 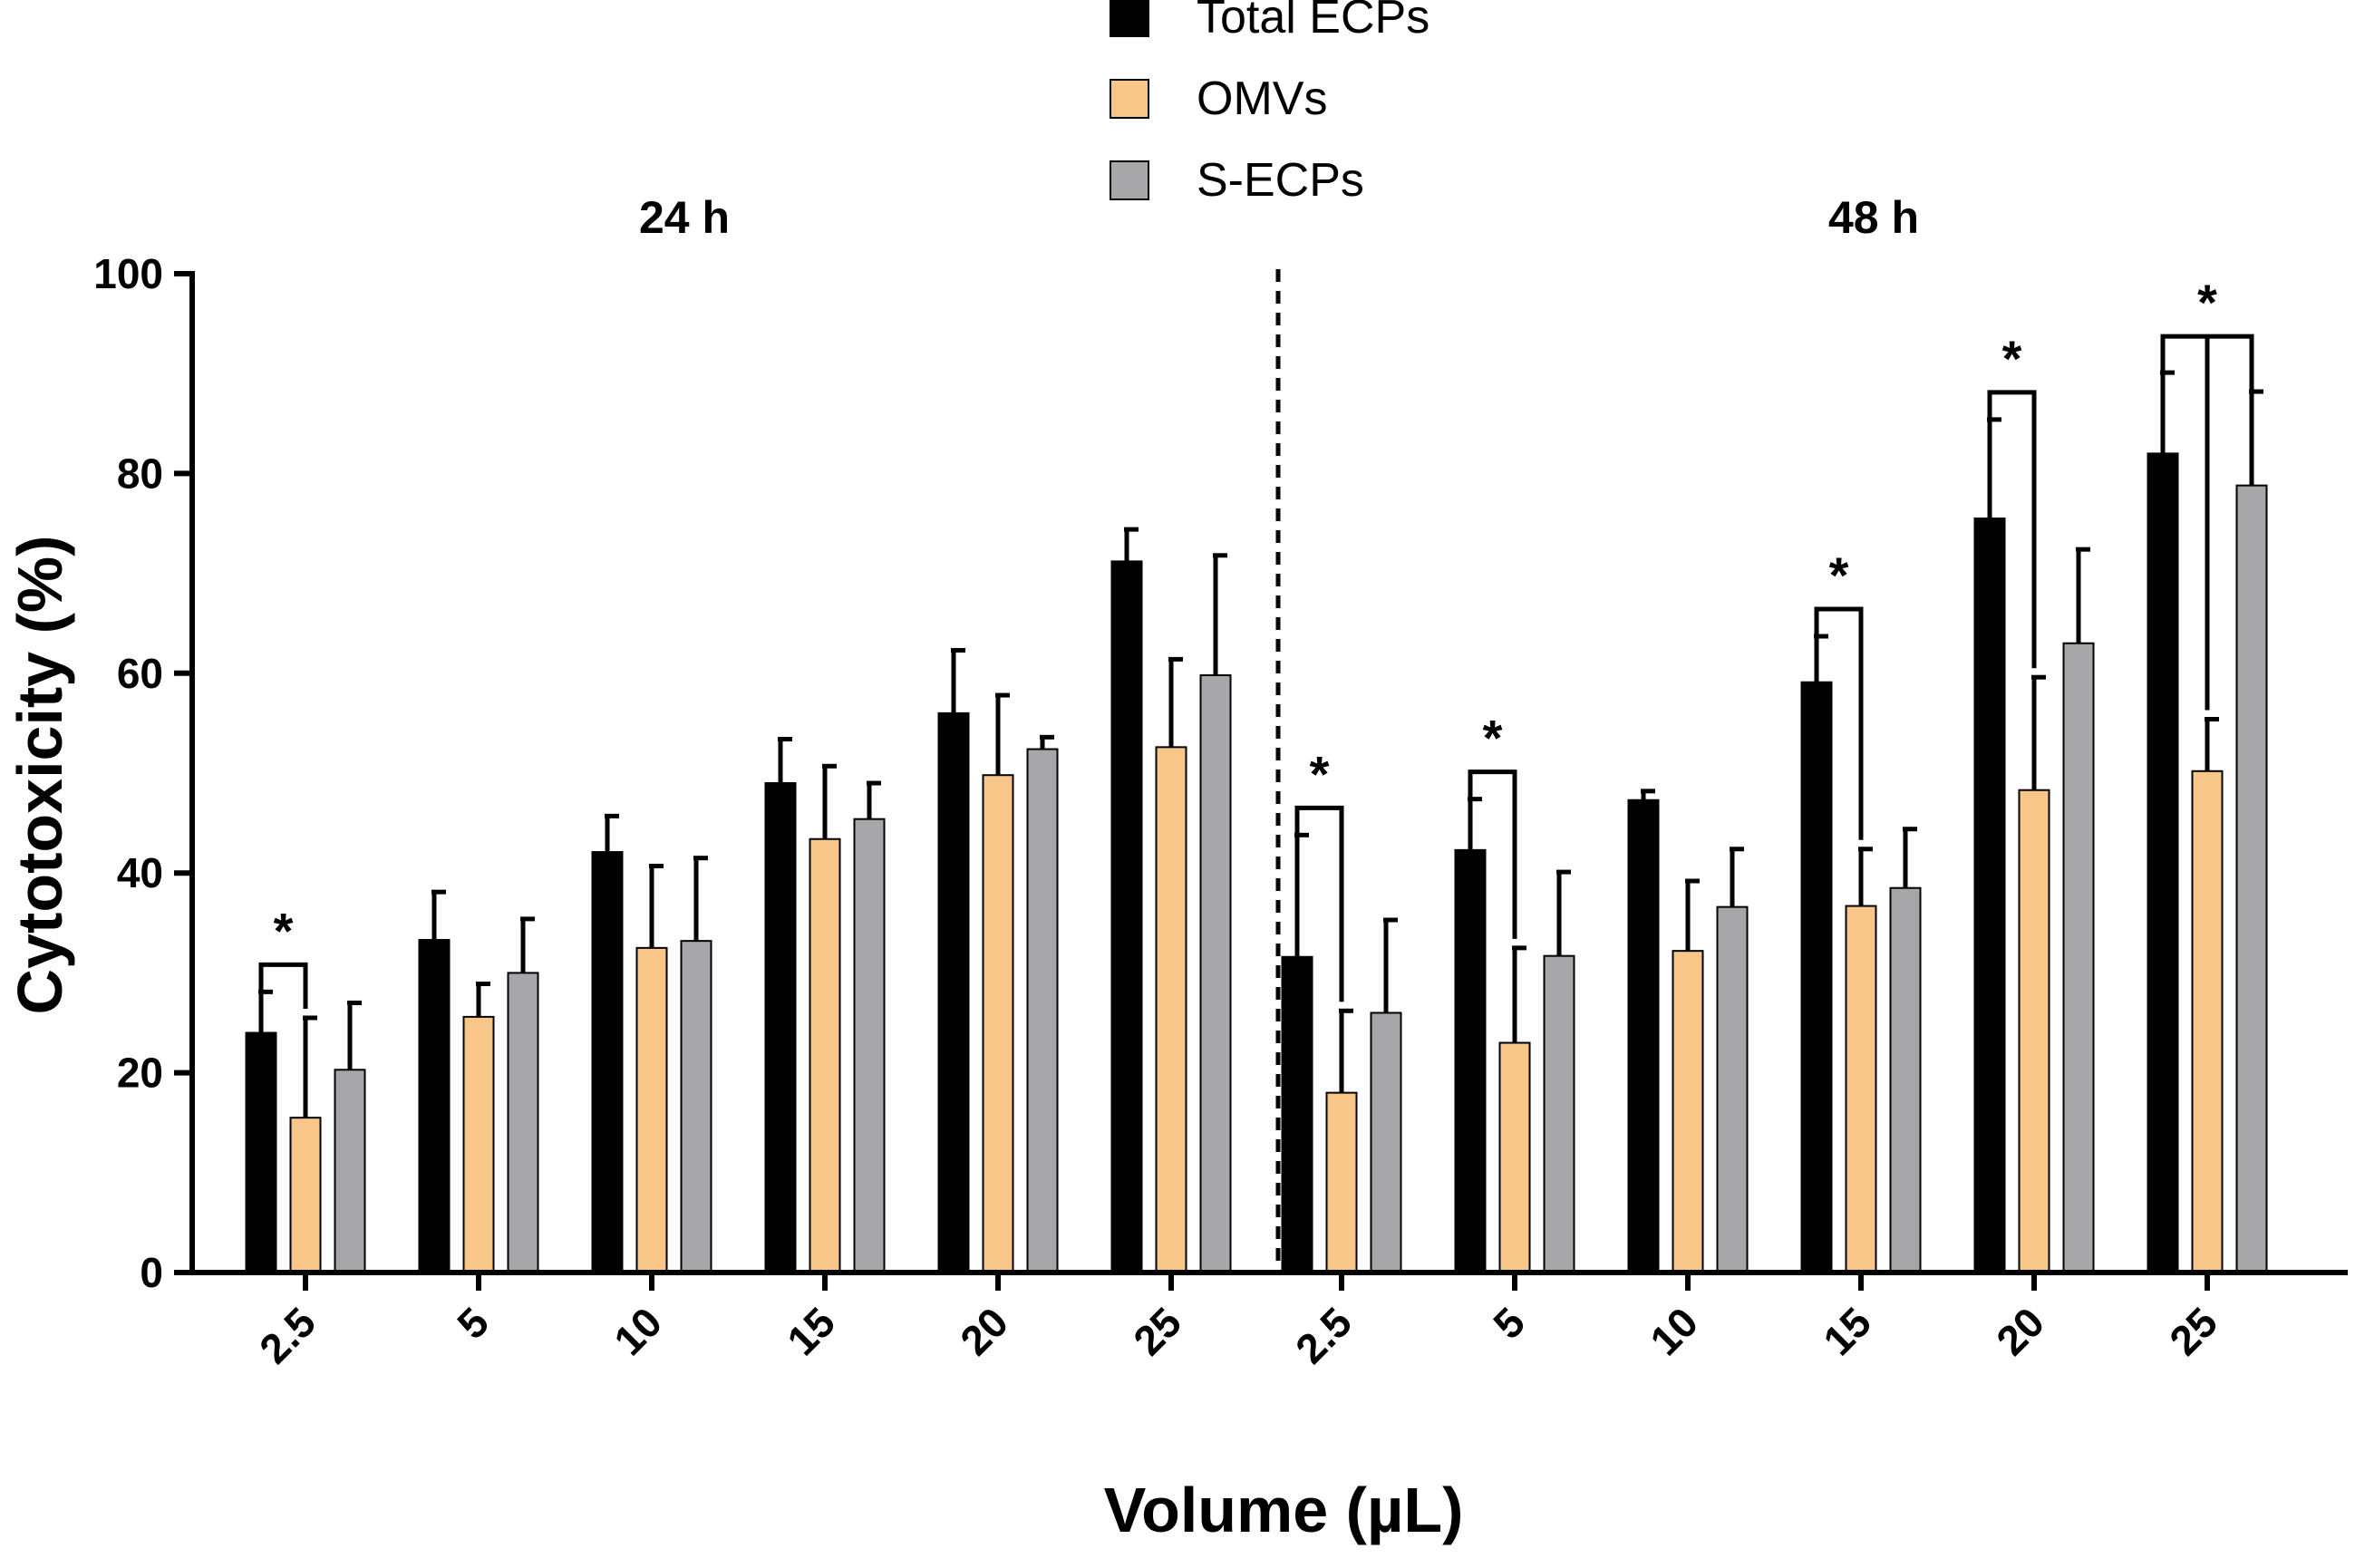 I want to click on legend-label-s-ecps: S-ECPs, so click(x=1281, y=180).